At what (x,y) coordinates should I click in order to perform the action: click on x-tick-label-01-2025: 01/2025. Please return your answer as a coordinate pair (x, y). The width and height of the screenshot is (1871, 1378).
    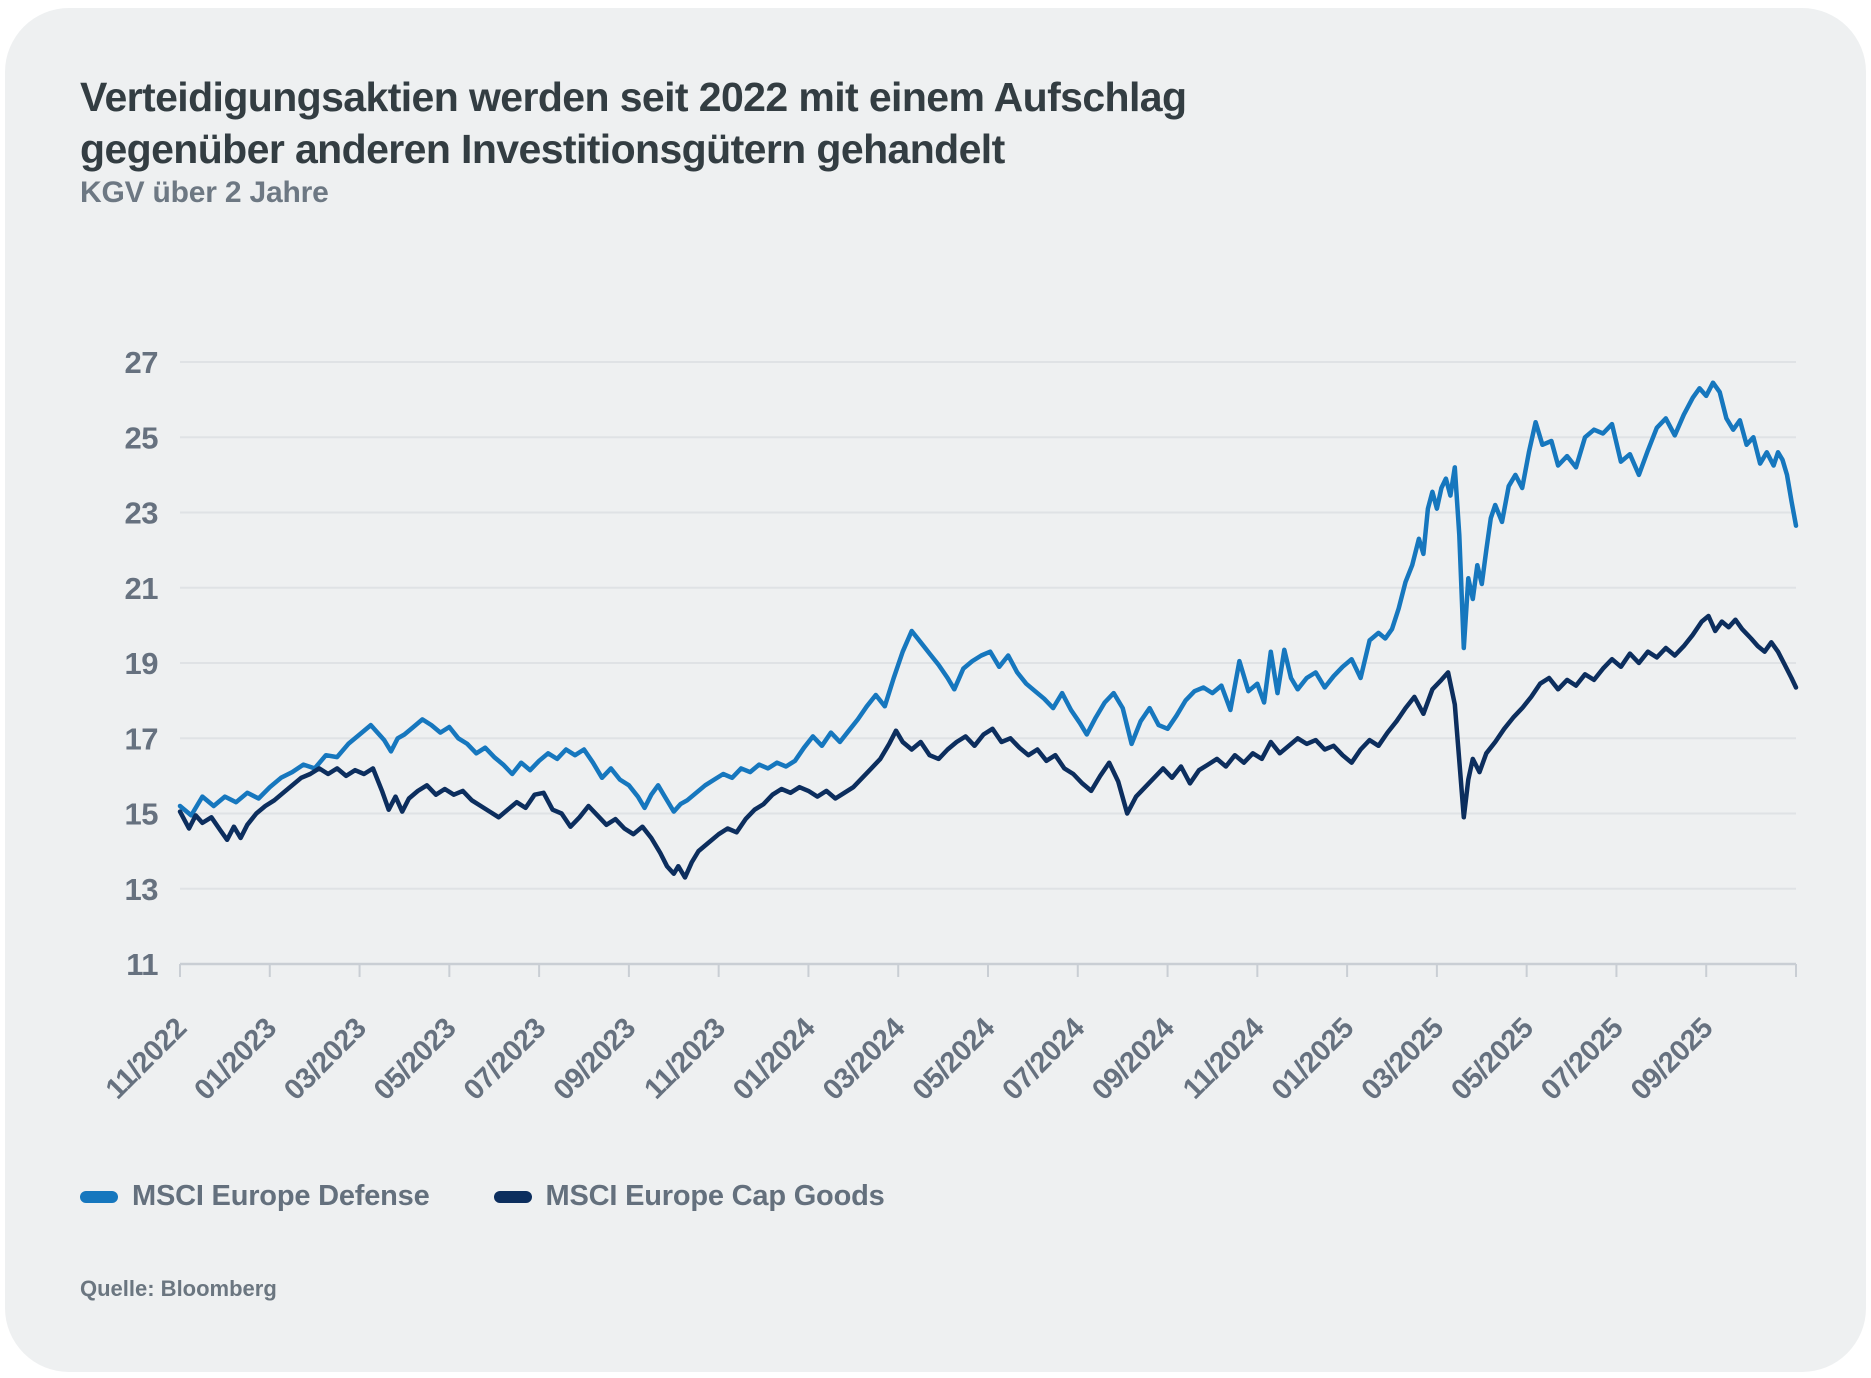
    Looking at the image, I should click on (1313, 1059).